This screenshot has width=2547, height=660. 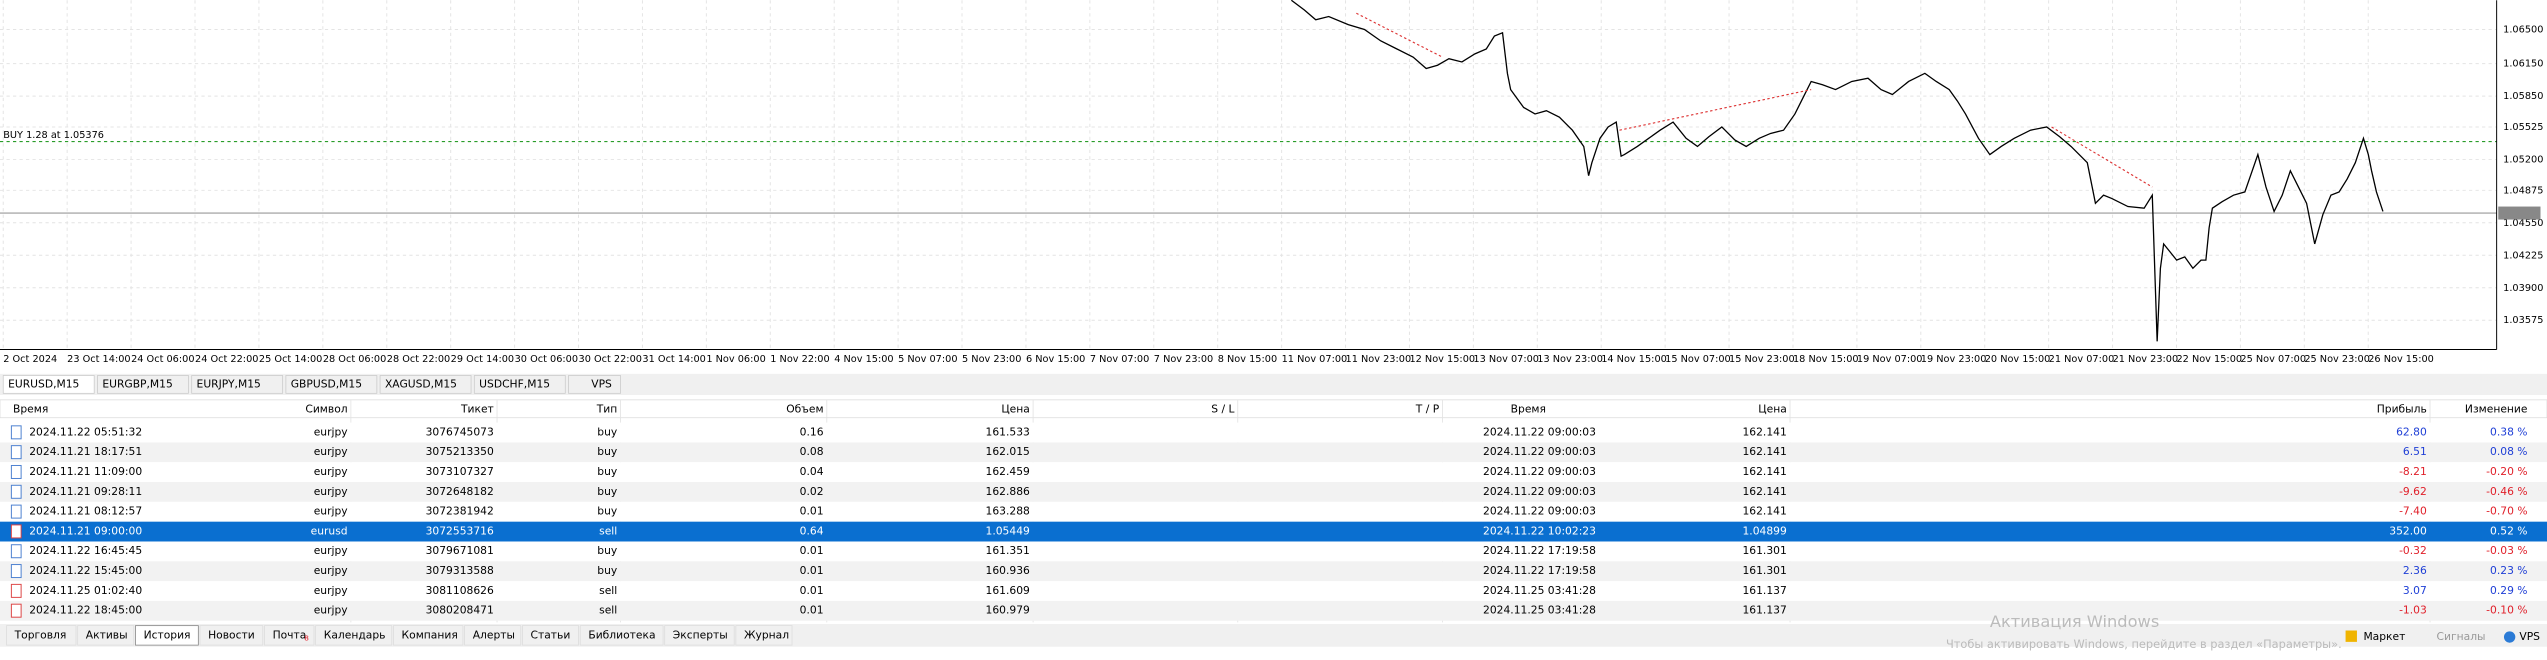 What do you see at coordinates (229, 383) in the screenshot?
I see `chart-tab-label: EURJPY,M15` at bounding box center [229, 383].